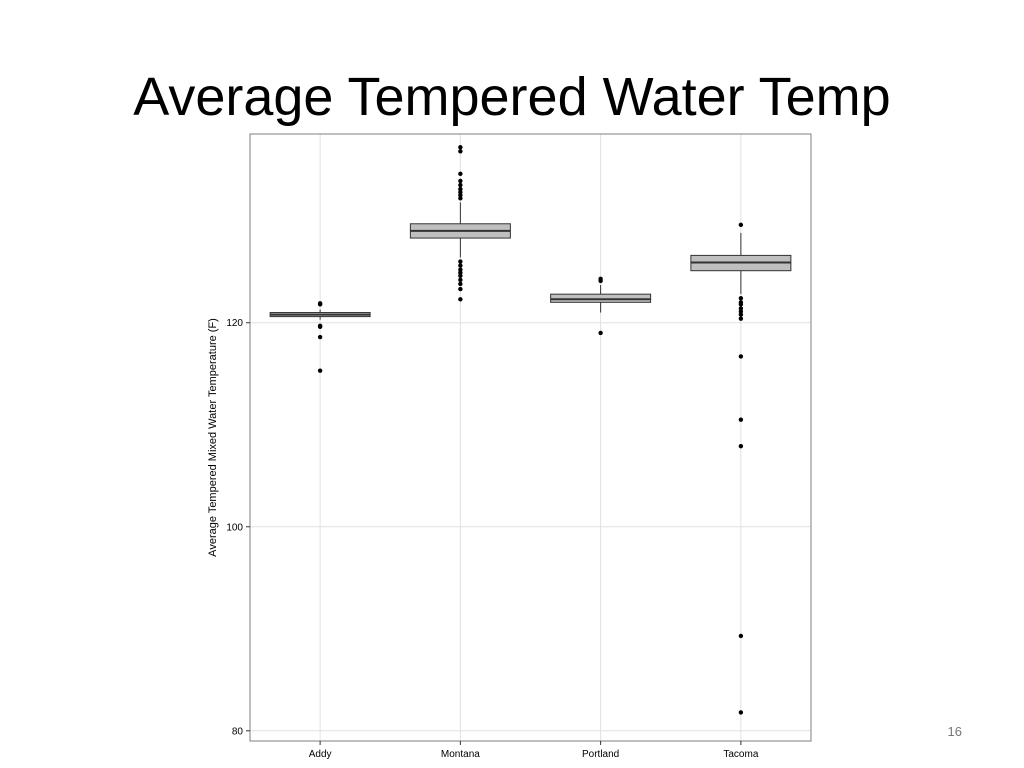 The height and width of the screenshot is (768, 1024). Describe the element at coordinates (512, 97) in the screenshot. I see `slide-title: Average Tempered Water Temp` at that location.